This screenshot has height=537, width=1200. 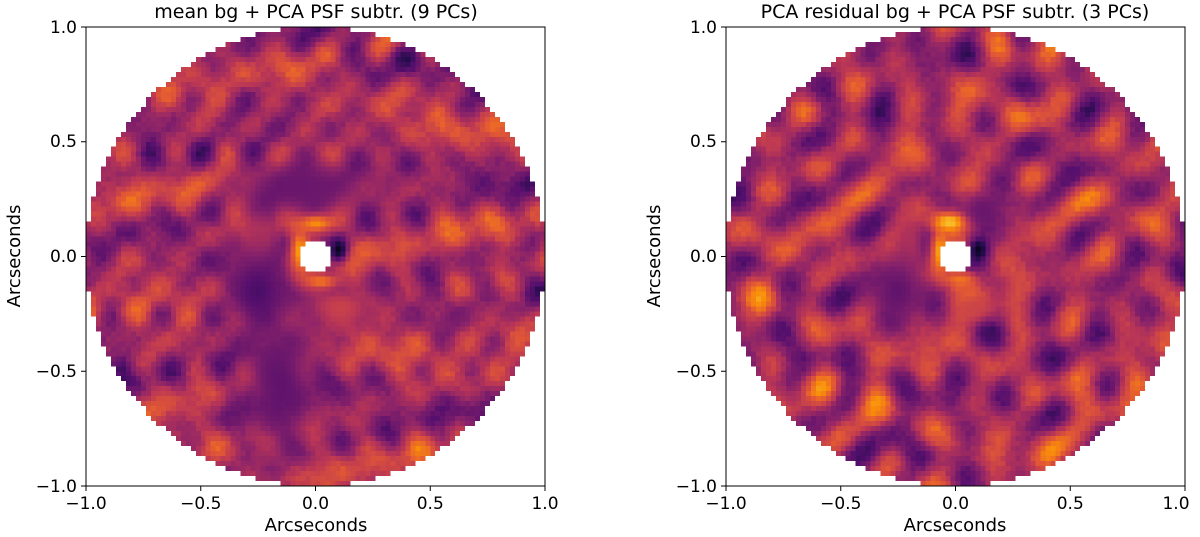 I want to click on x-ticks-right: −1.0 −0.5 0.0 0.5 1.0, so click(x=947, y=500).